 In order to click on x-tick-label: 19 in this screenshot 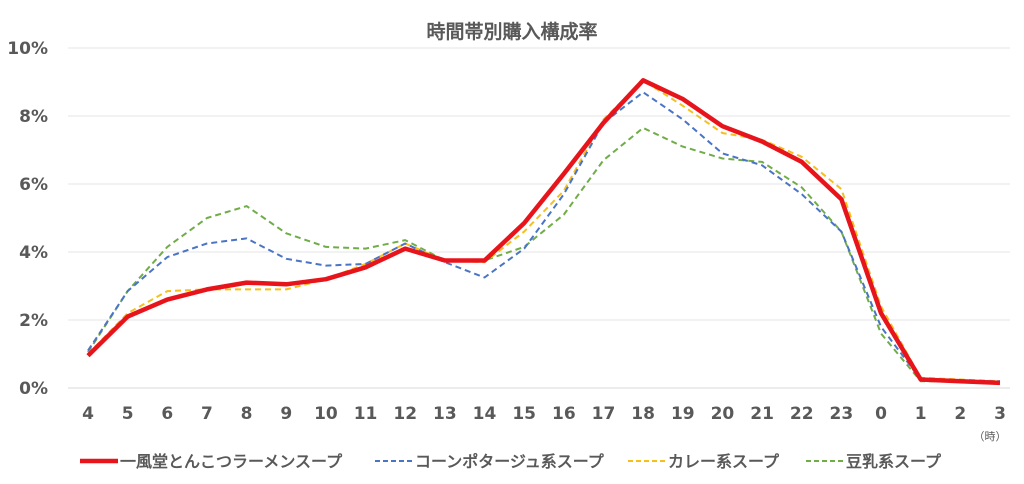, I will do `click(683, 414)`.